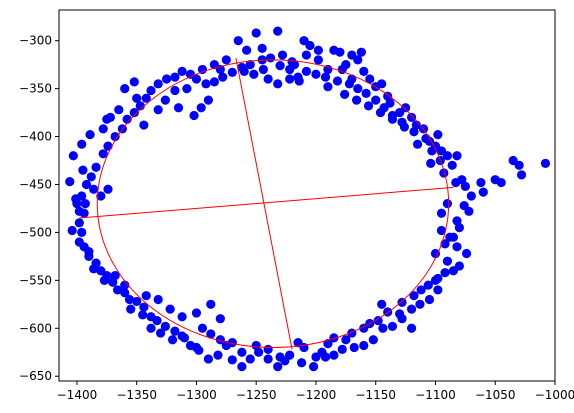 The image size is (574, 413). What do you see at coordinates (375, 395) in the screenshot?
I see `x-tick-label: −1150` at bounding box center [375, 395].